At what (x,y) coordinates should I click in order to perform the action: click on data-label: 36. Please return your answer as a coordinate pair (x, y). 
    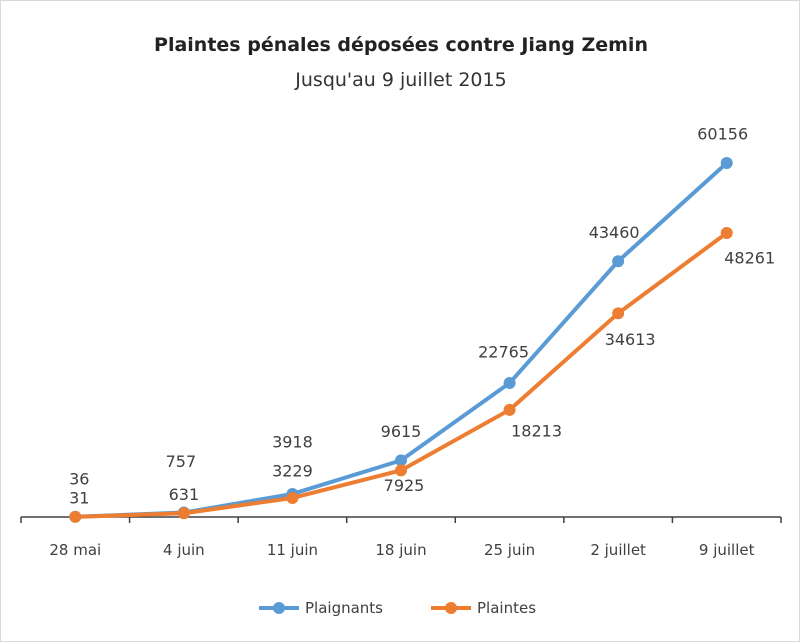
    Looking at the image, I should click on (79, 478).